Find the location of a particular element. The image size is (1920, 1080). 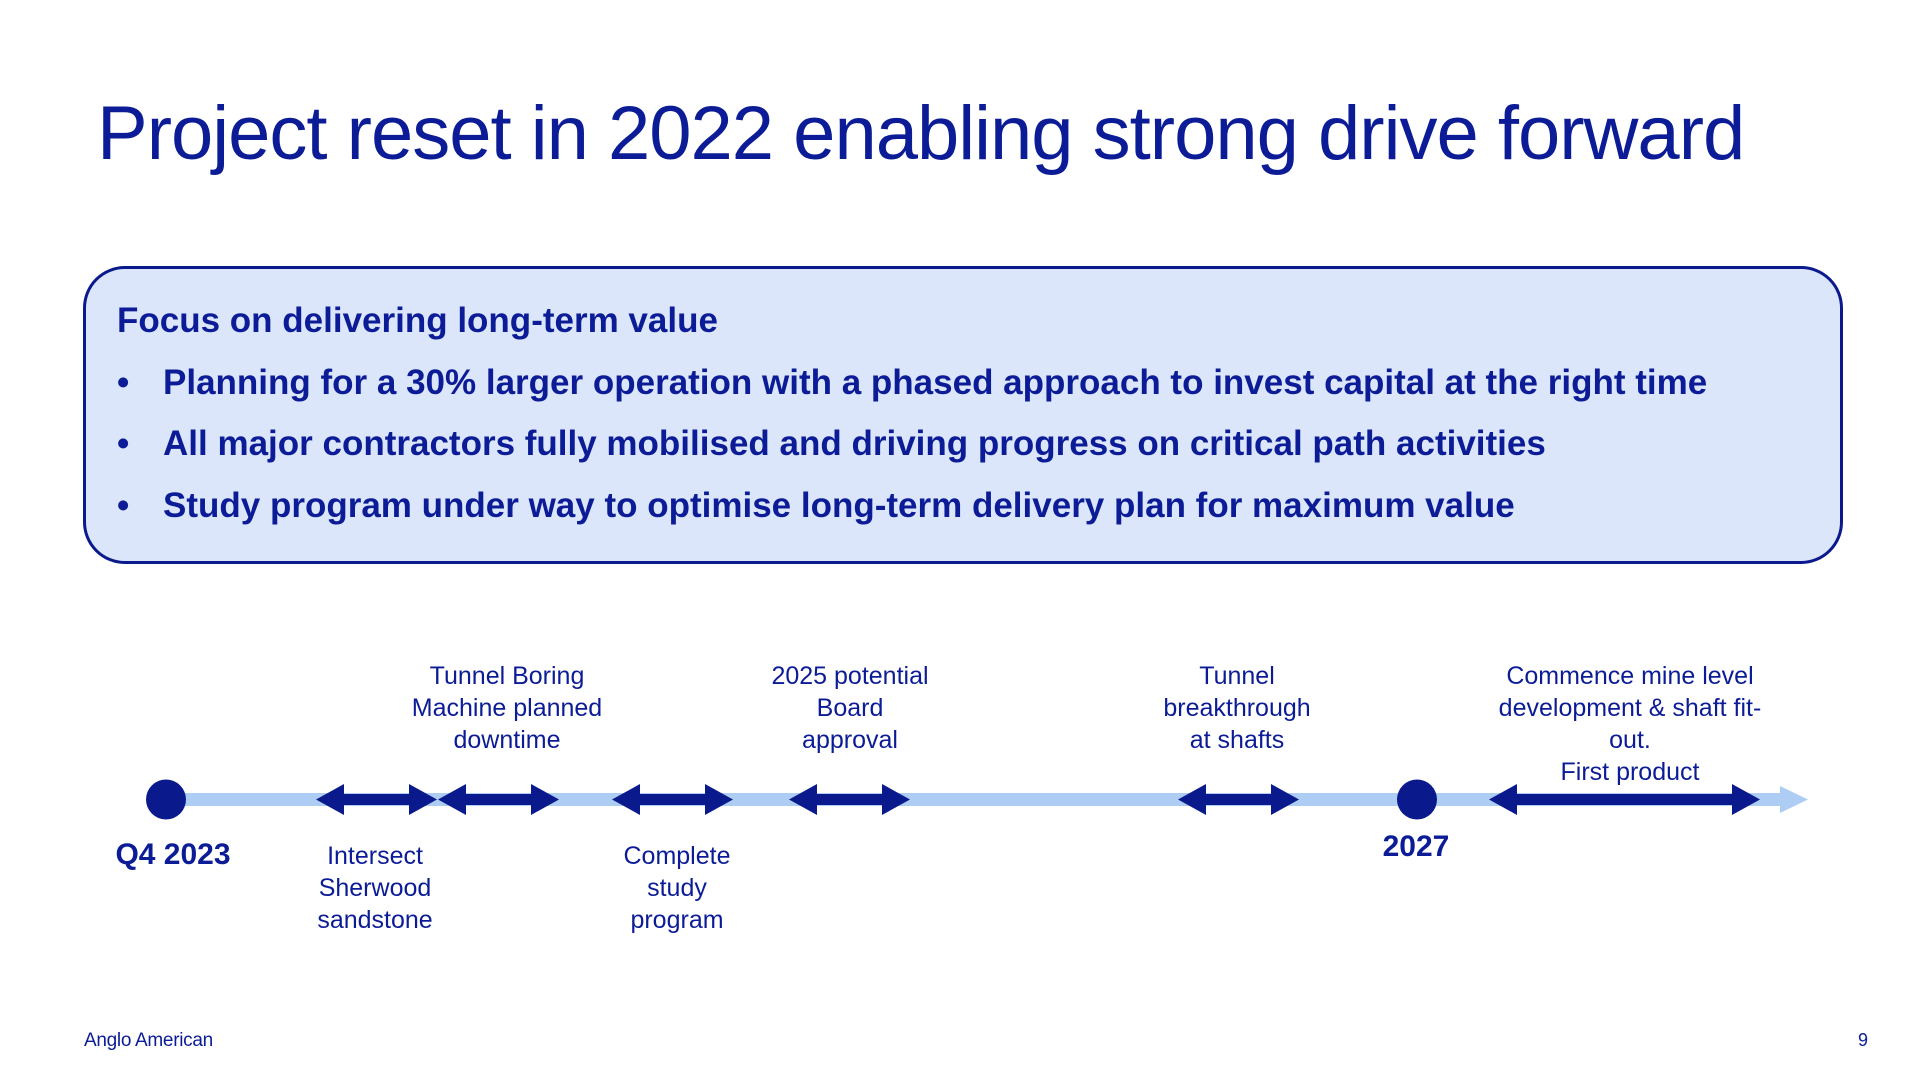

milestone-label-study-program: Complete study program is located at coordinates (677, 888).